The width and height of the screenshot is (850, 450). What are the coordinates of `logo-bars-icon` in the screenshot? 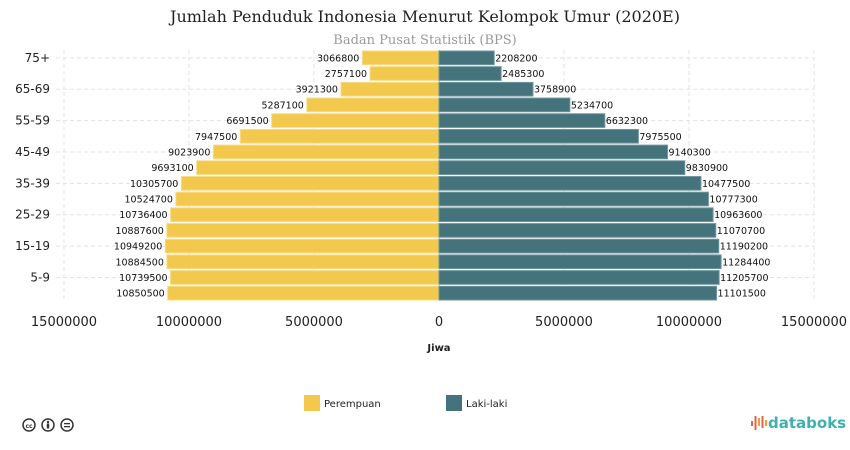 It's located at (759, 423).